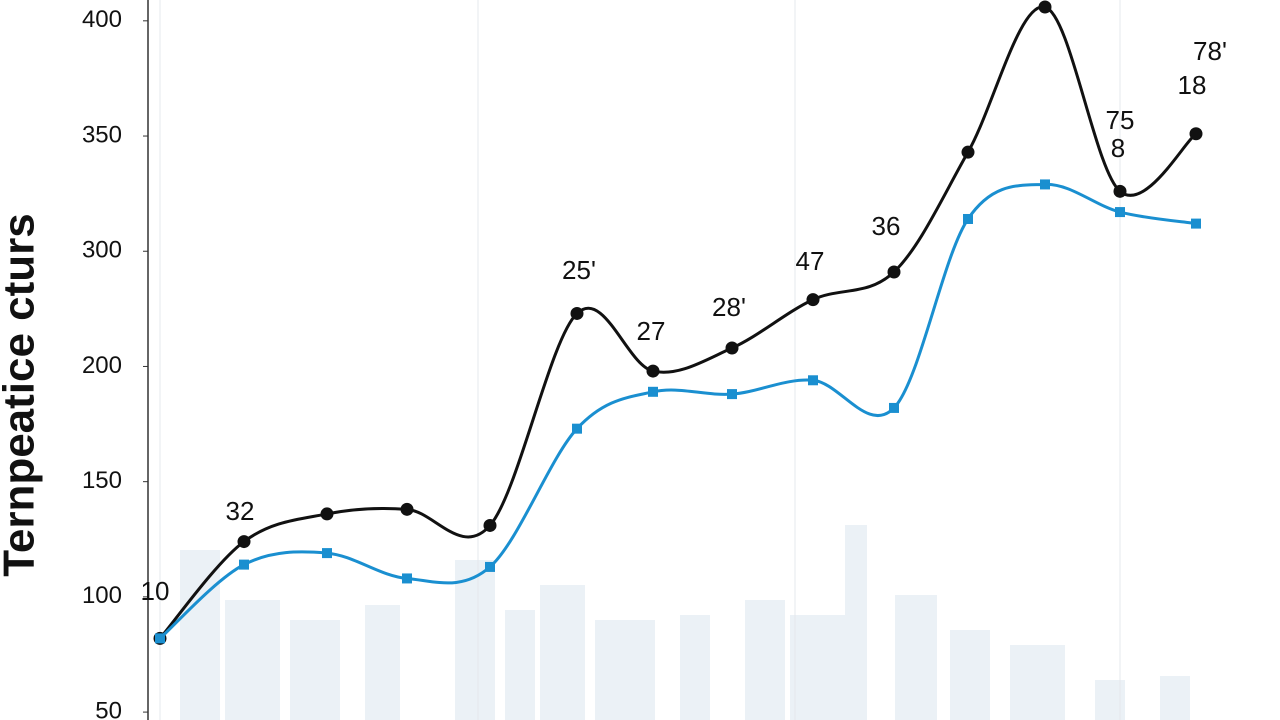  I want to click on annotation: 36, so click(886, 226).